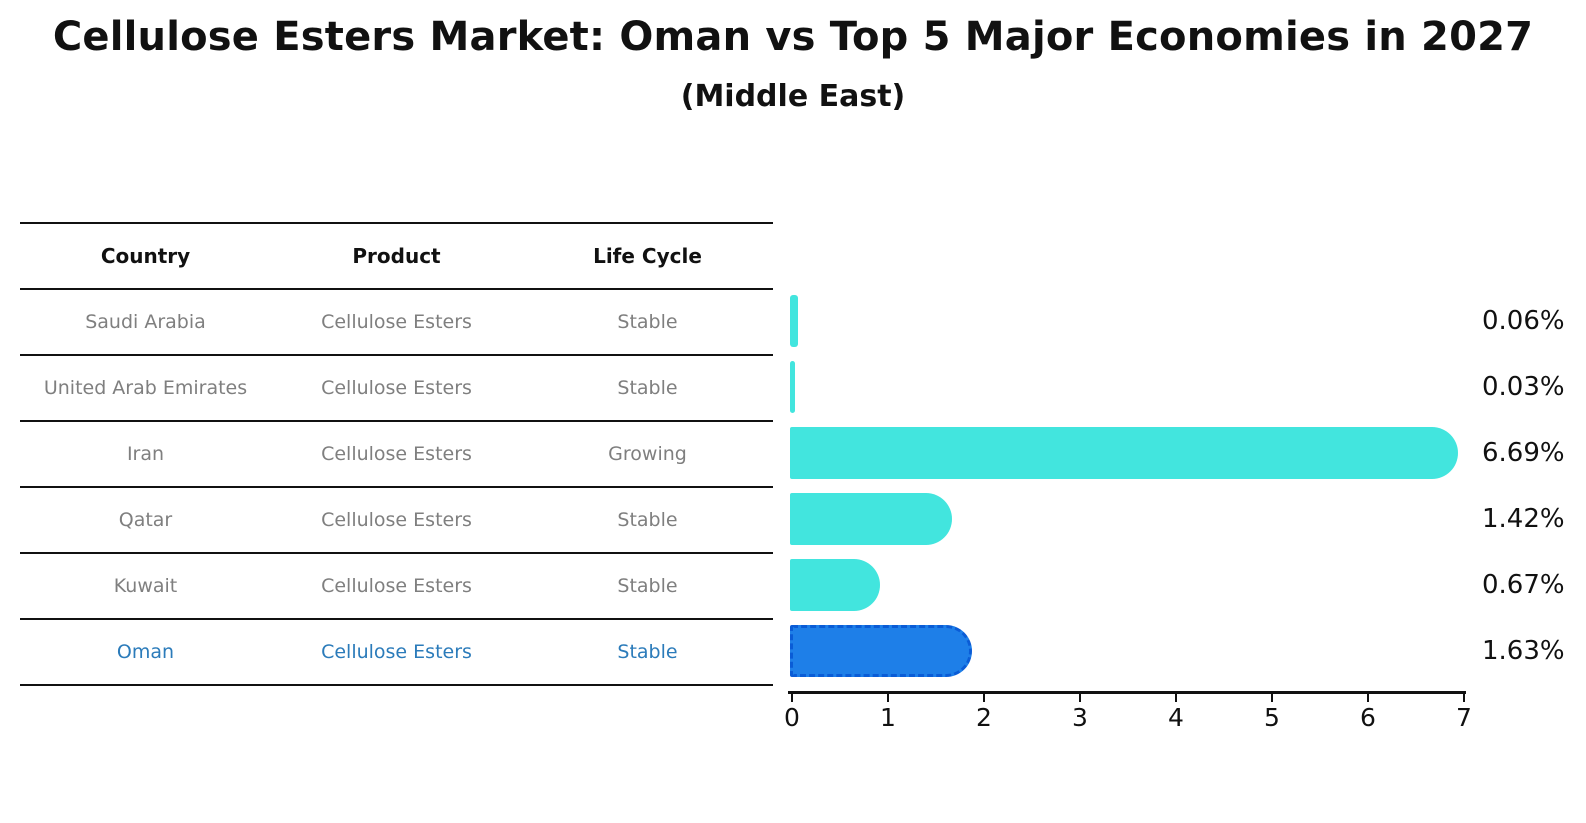  Describe the element at coordinates (145, 388) in the screenshot. I see `cell-country: United Arab Emirates` at that location.